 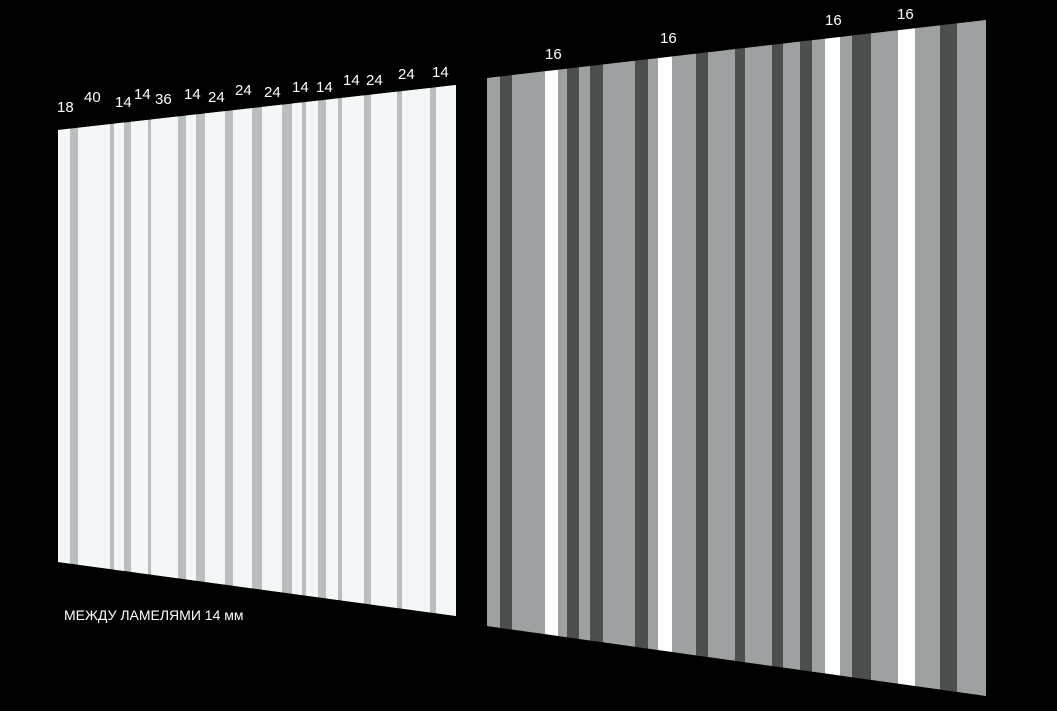 I want to click on width-label: 18, so click(x=65, y=107).